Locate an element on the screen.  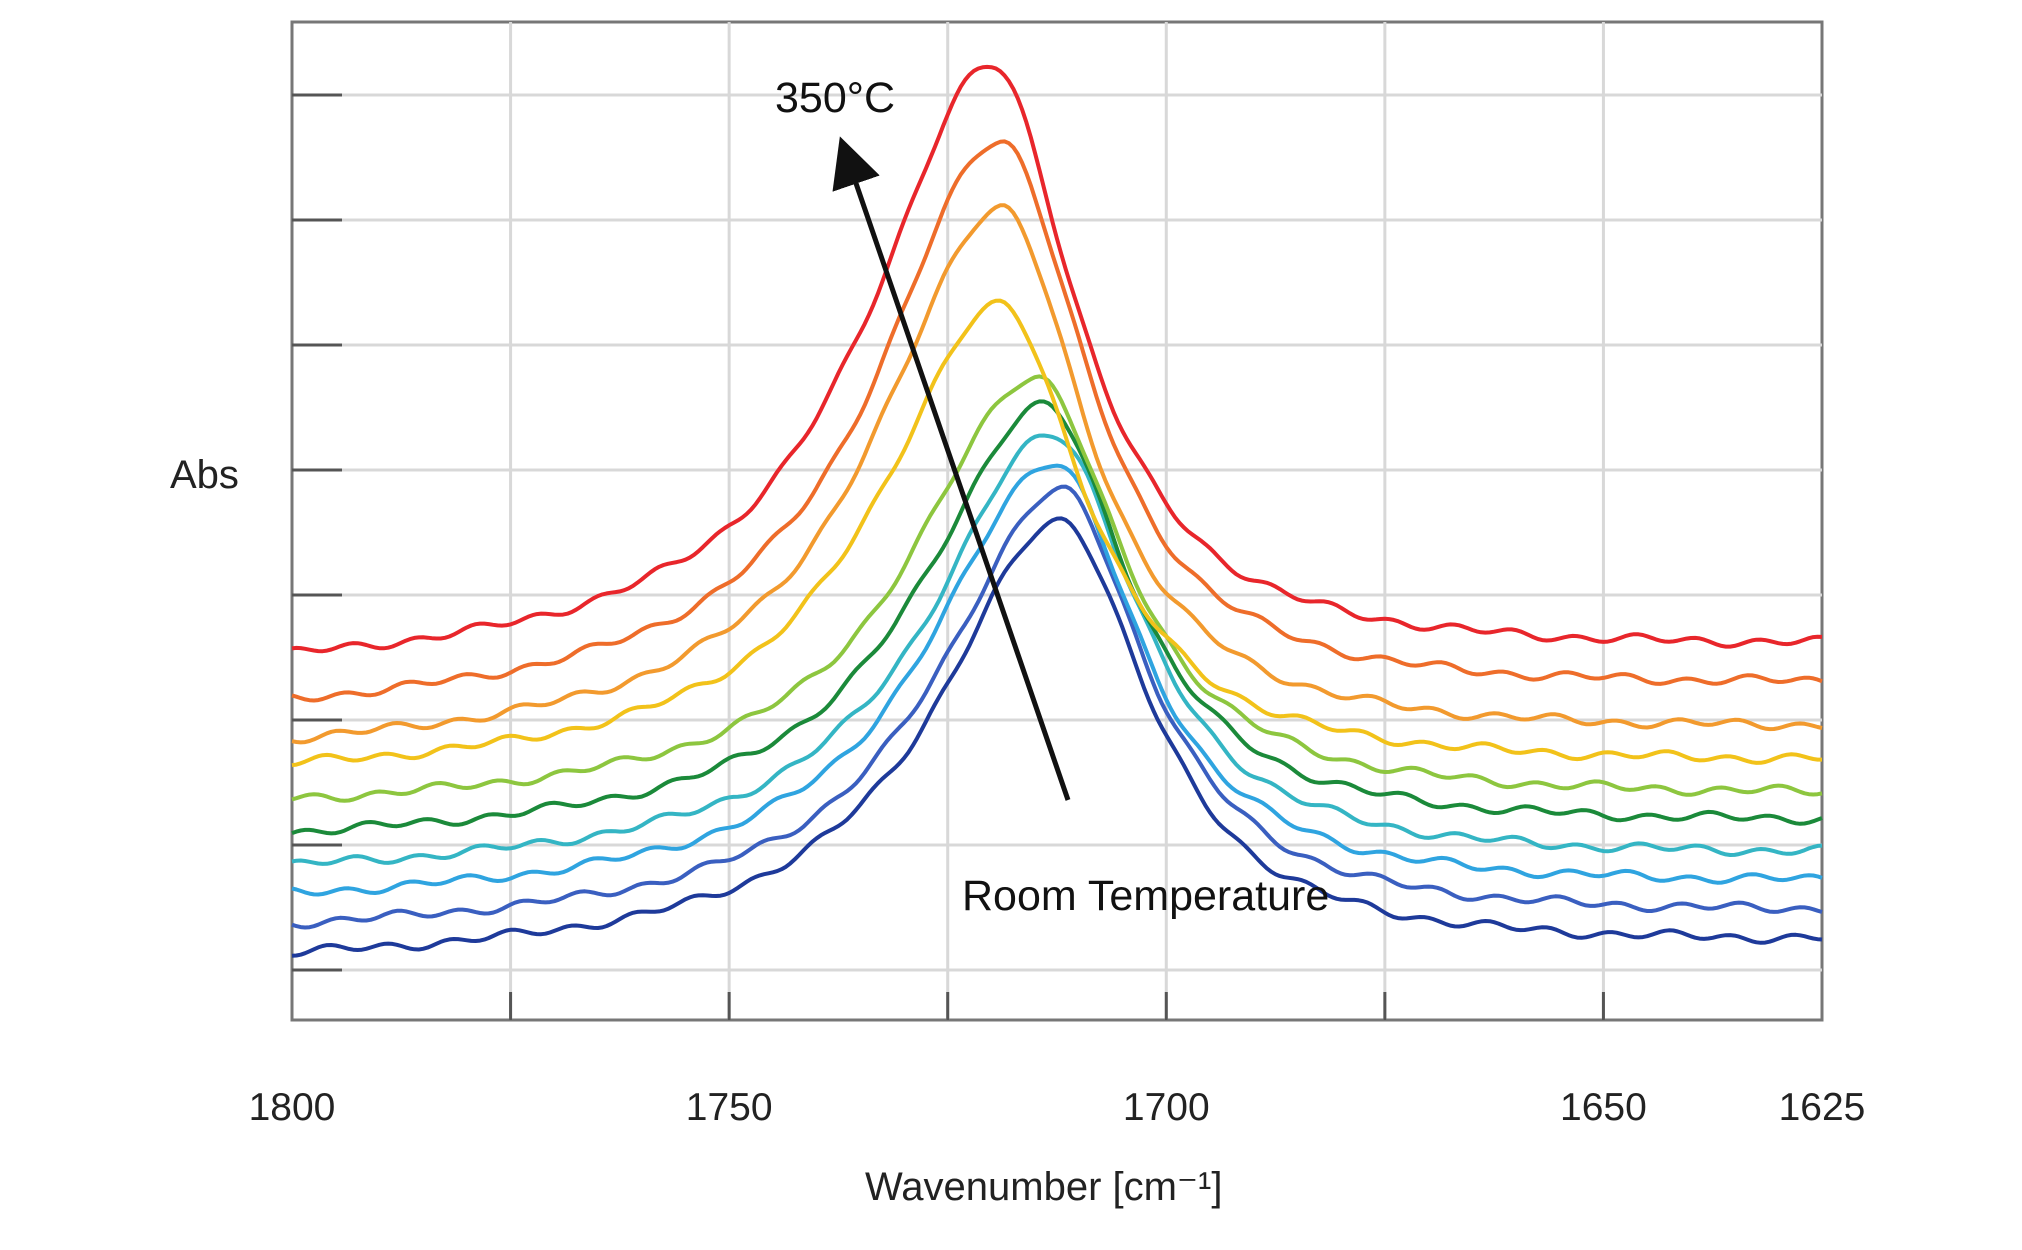
y-axis-label: Abs is located at coordinates (204, 475).